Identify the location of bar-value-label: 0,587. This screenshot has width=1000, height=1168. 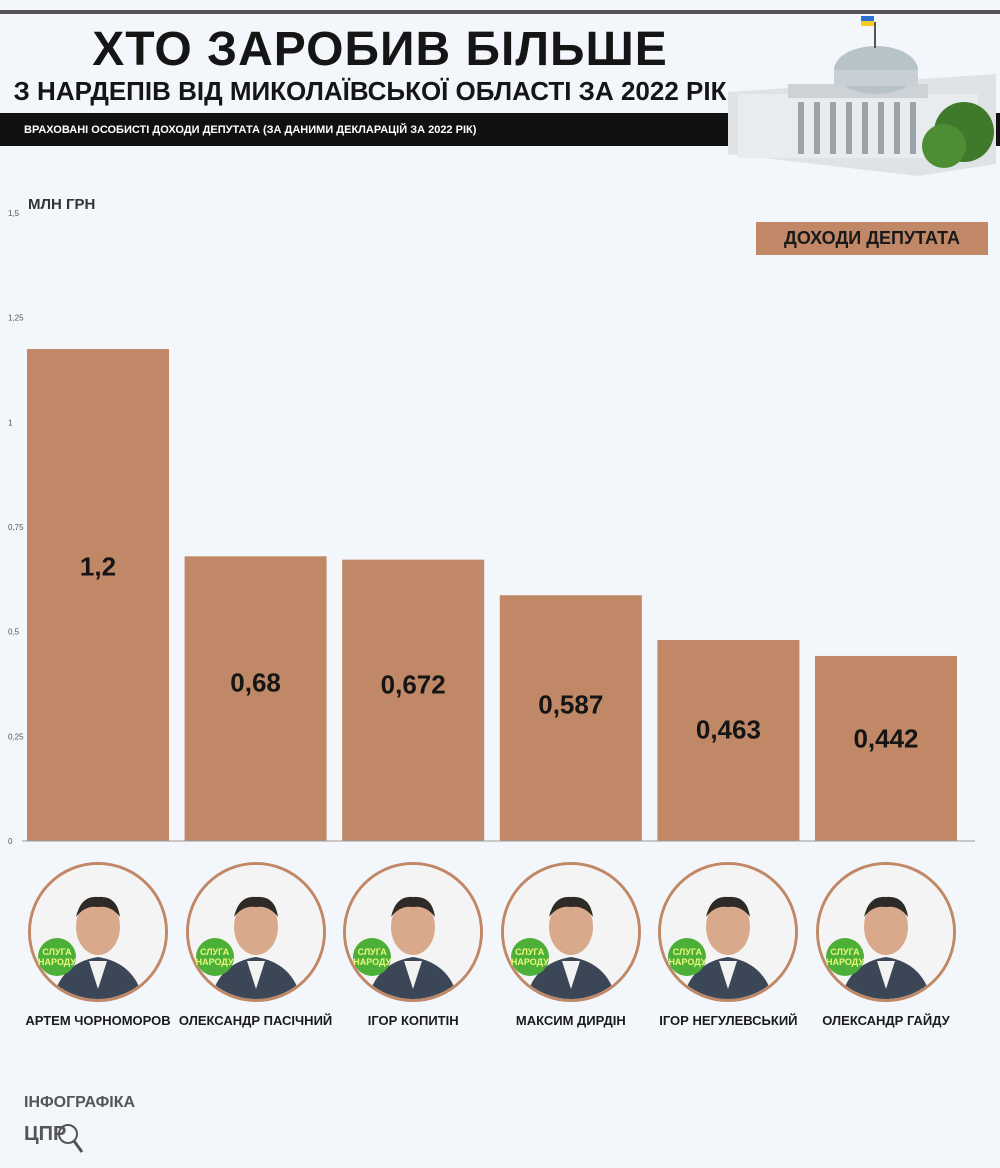
(570, 704).